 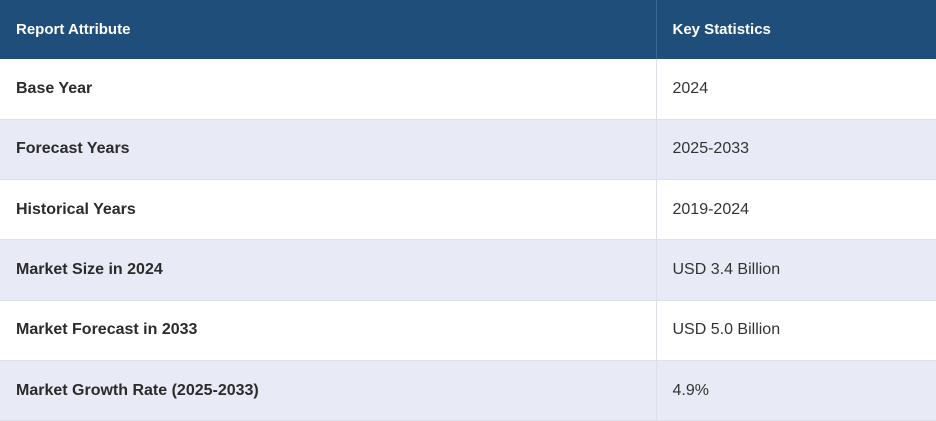 What do you see at coordinates (796, 89) in the screenshot?
I see `statistic-cell: 2024` at bounding box center [796, 89].